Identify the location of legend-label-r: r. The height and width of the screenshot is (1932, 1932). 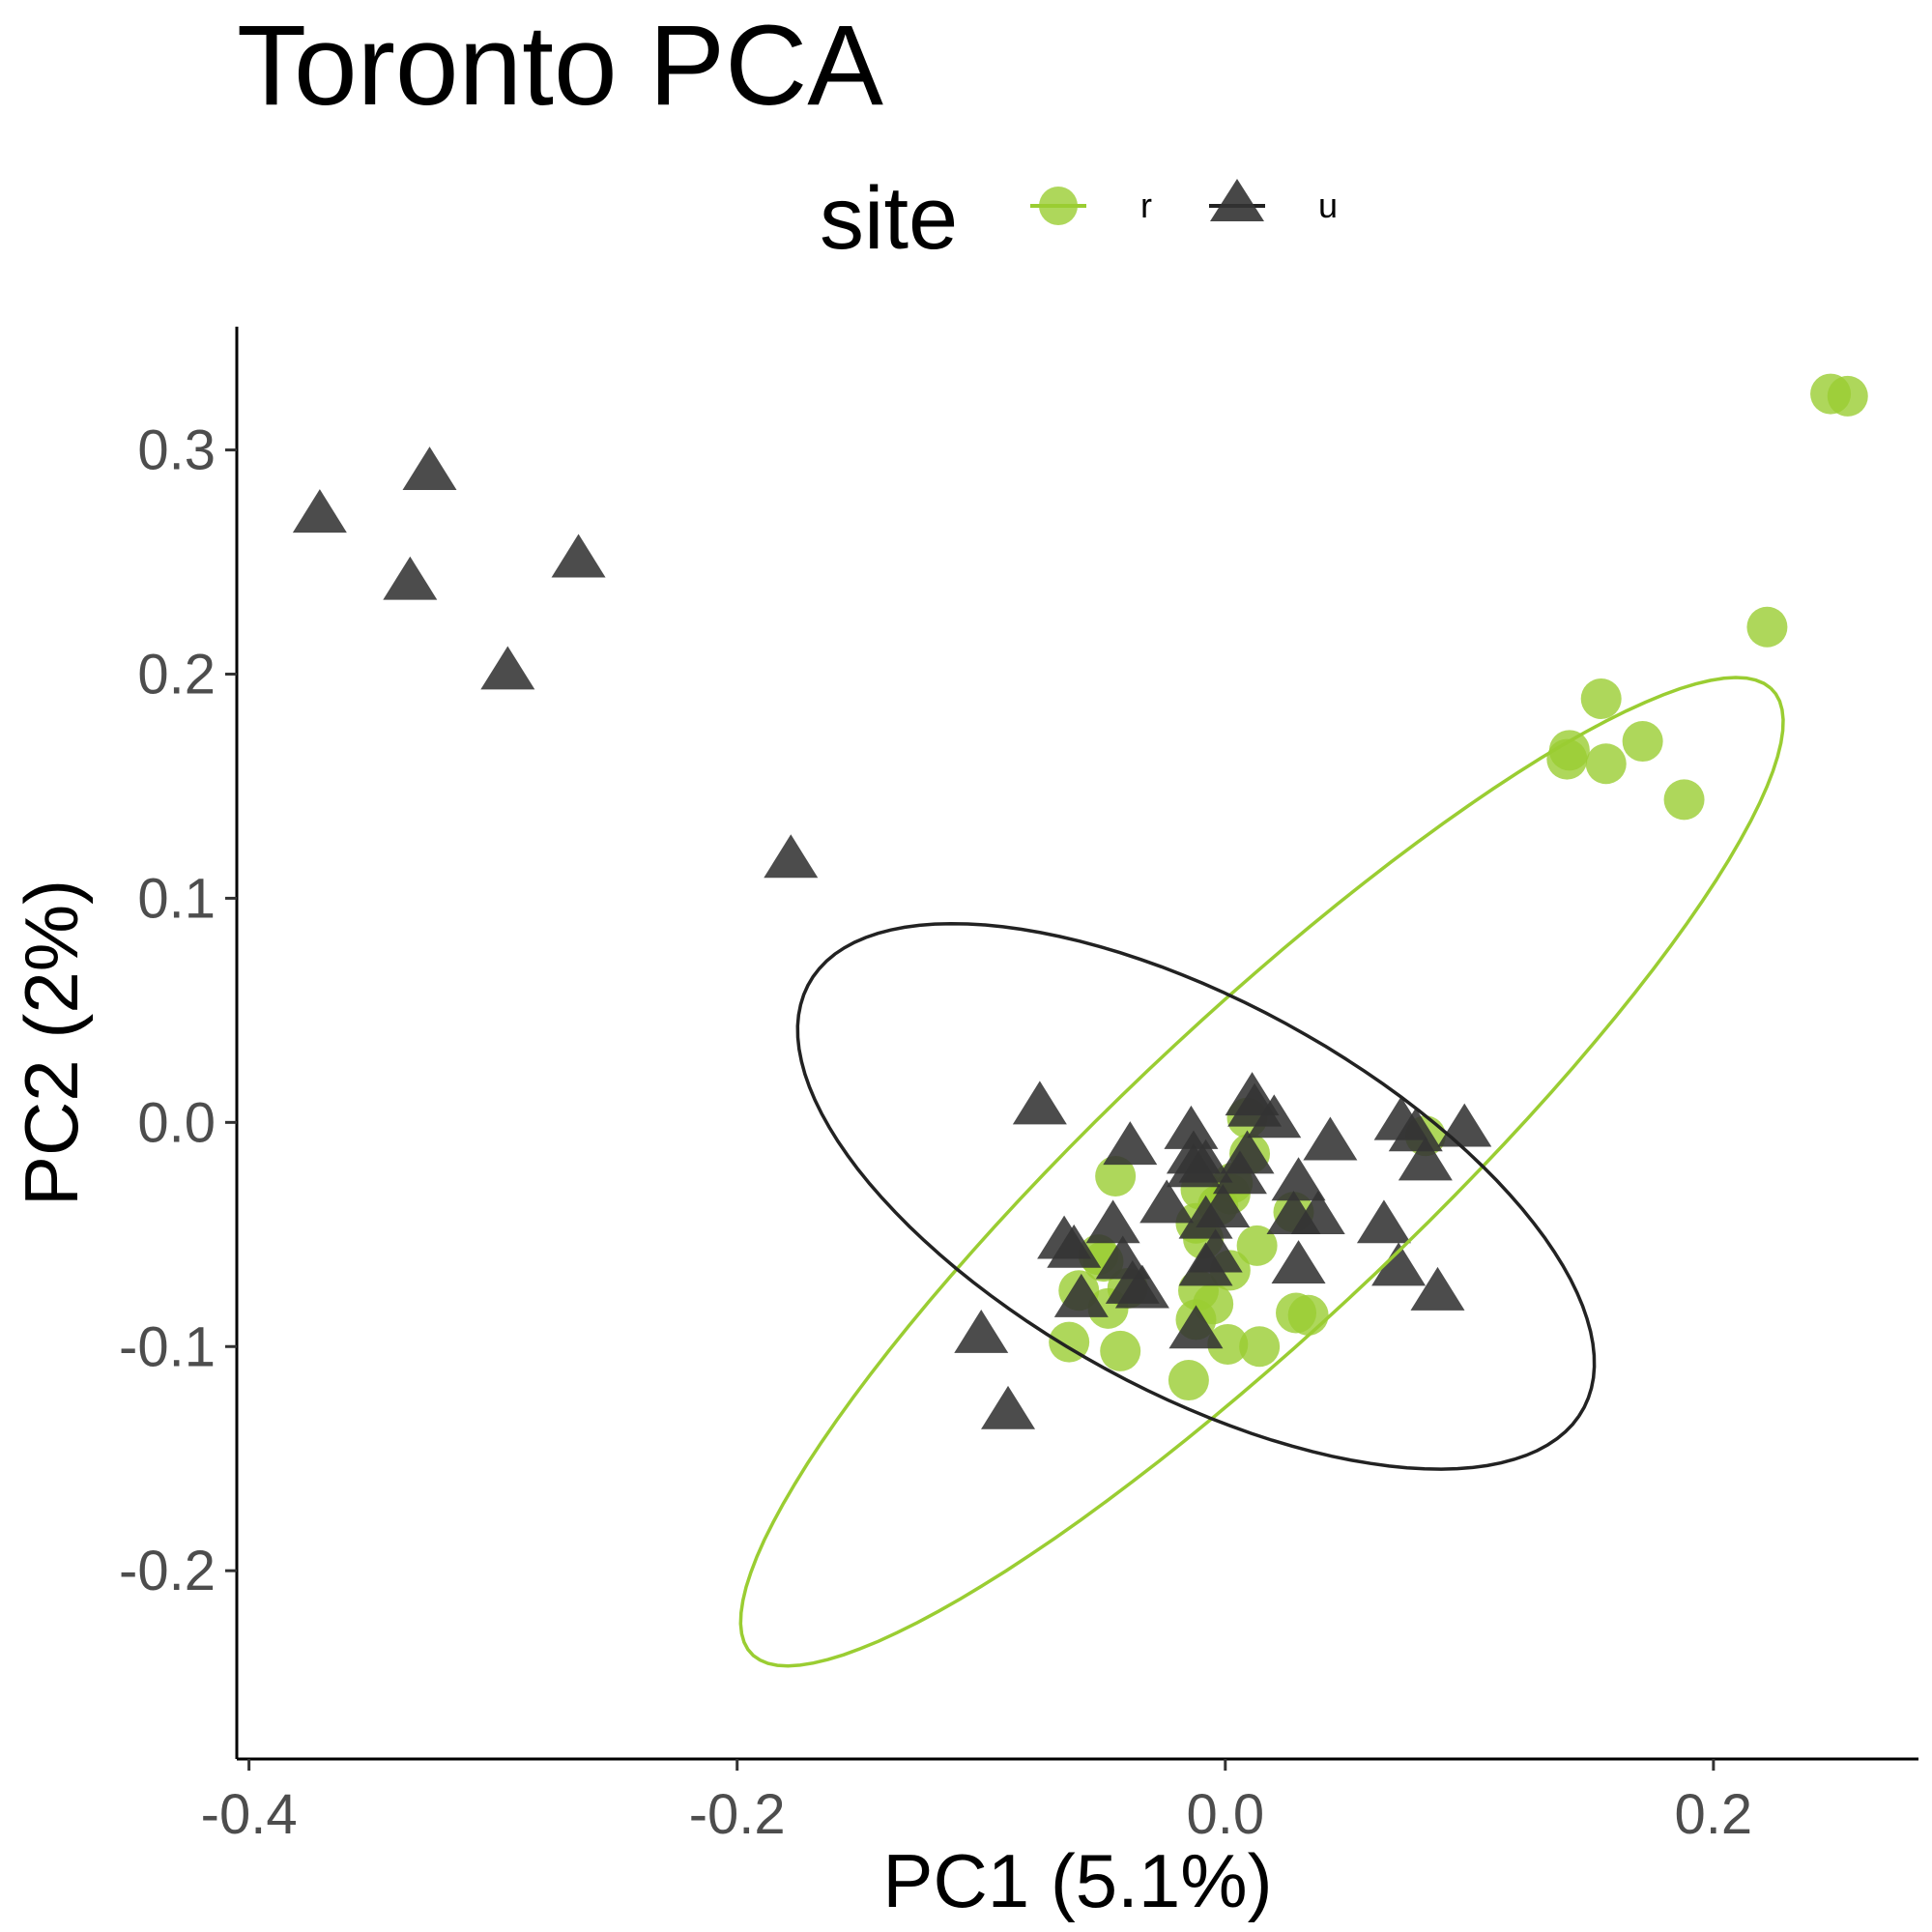
(1146, 205).